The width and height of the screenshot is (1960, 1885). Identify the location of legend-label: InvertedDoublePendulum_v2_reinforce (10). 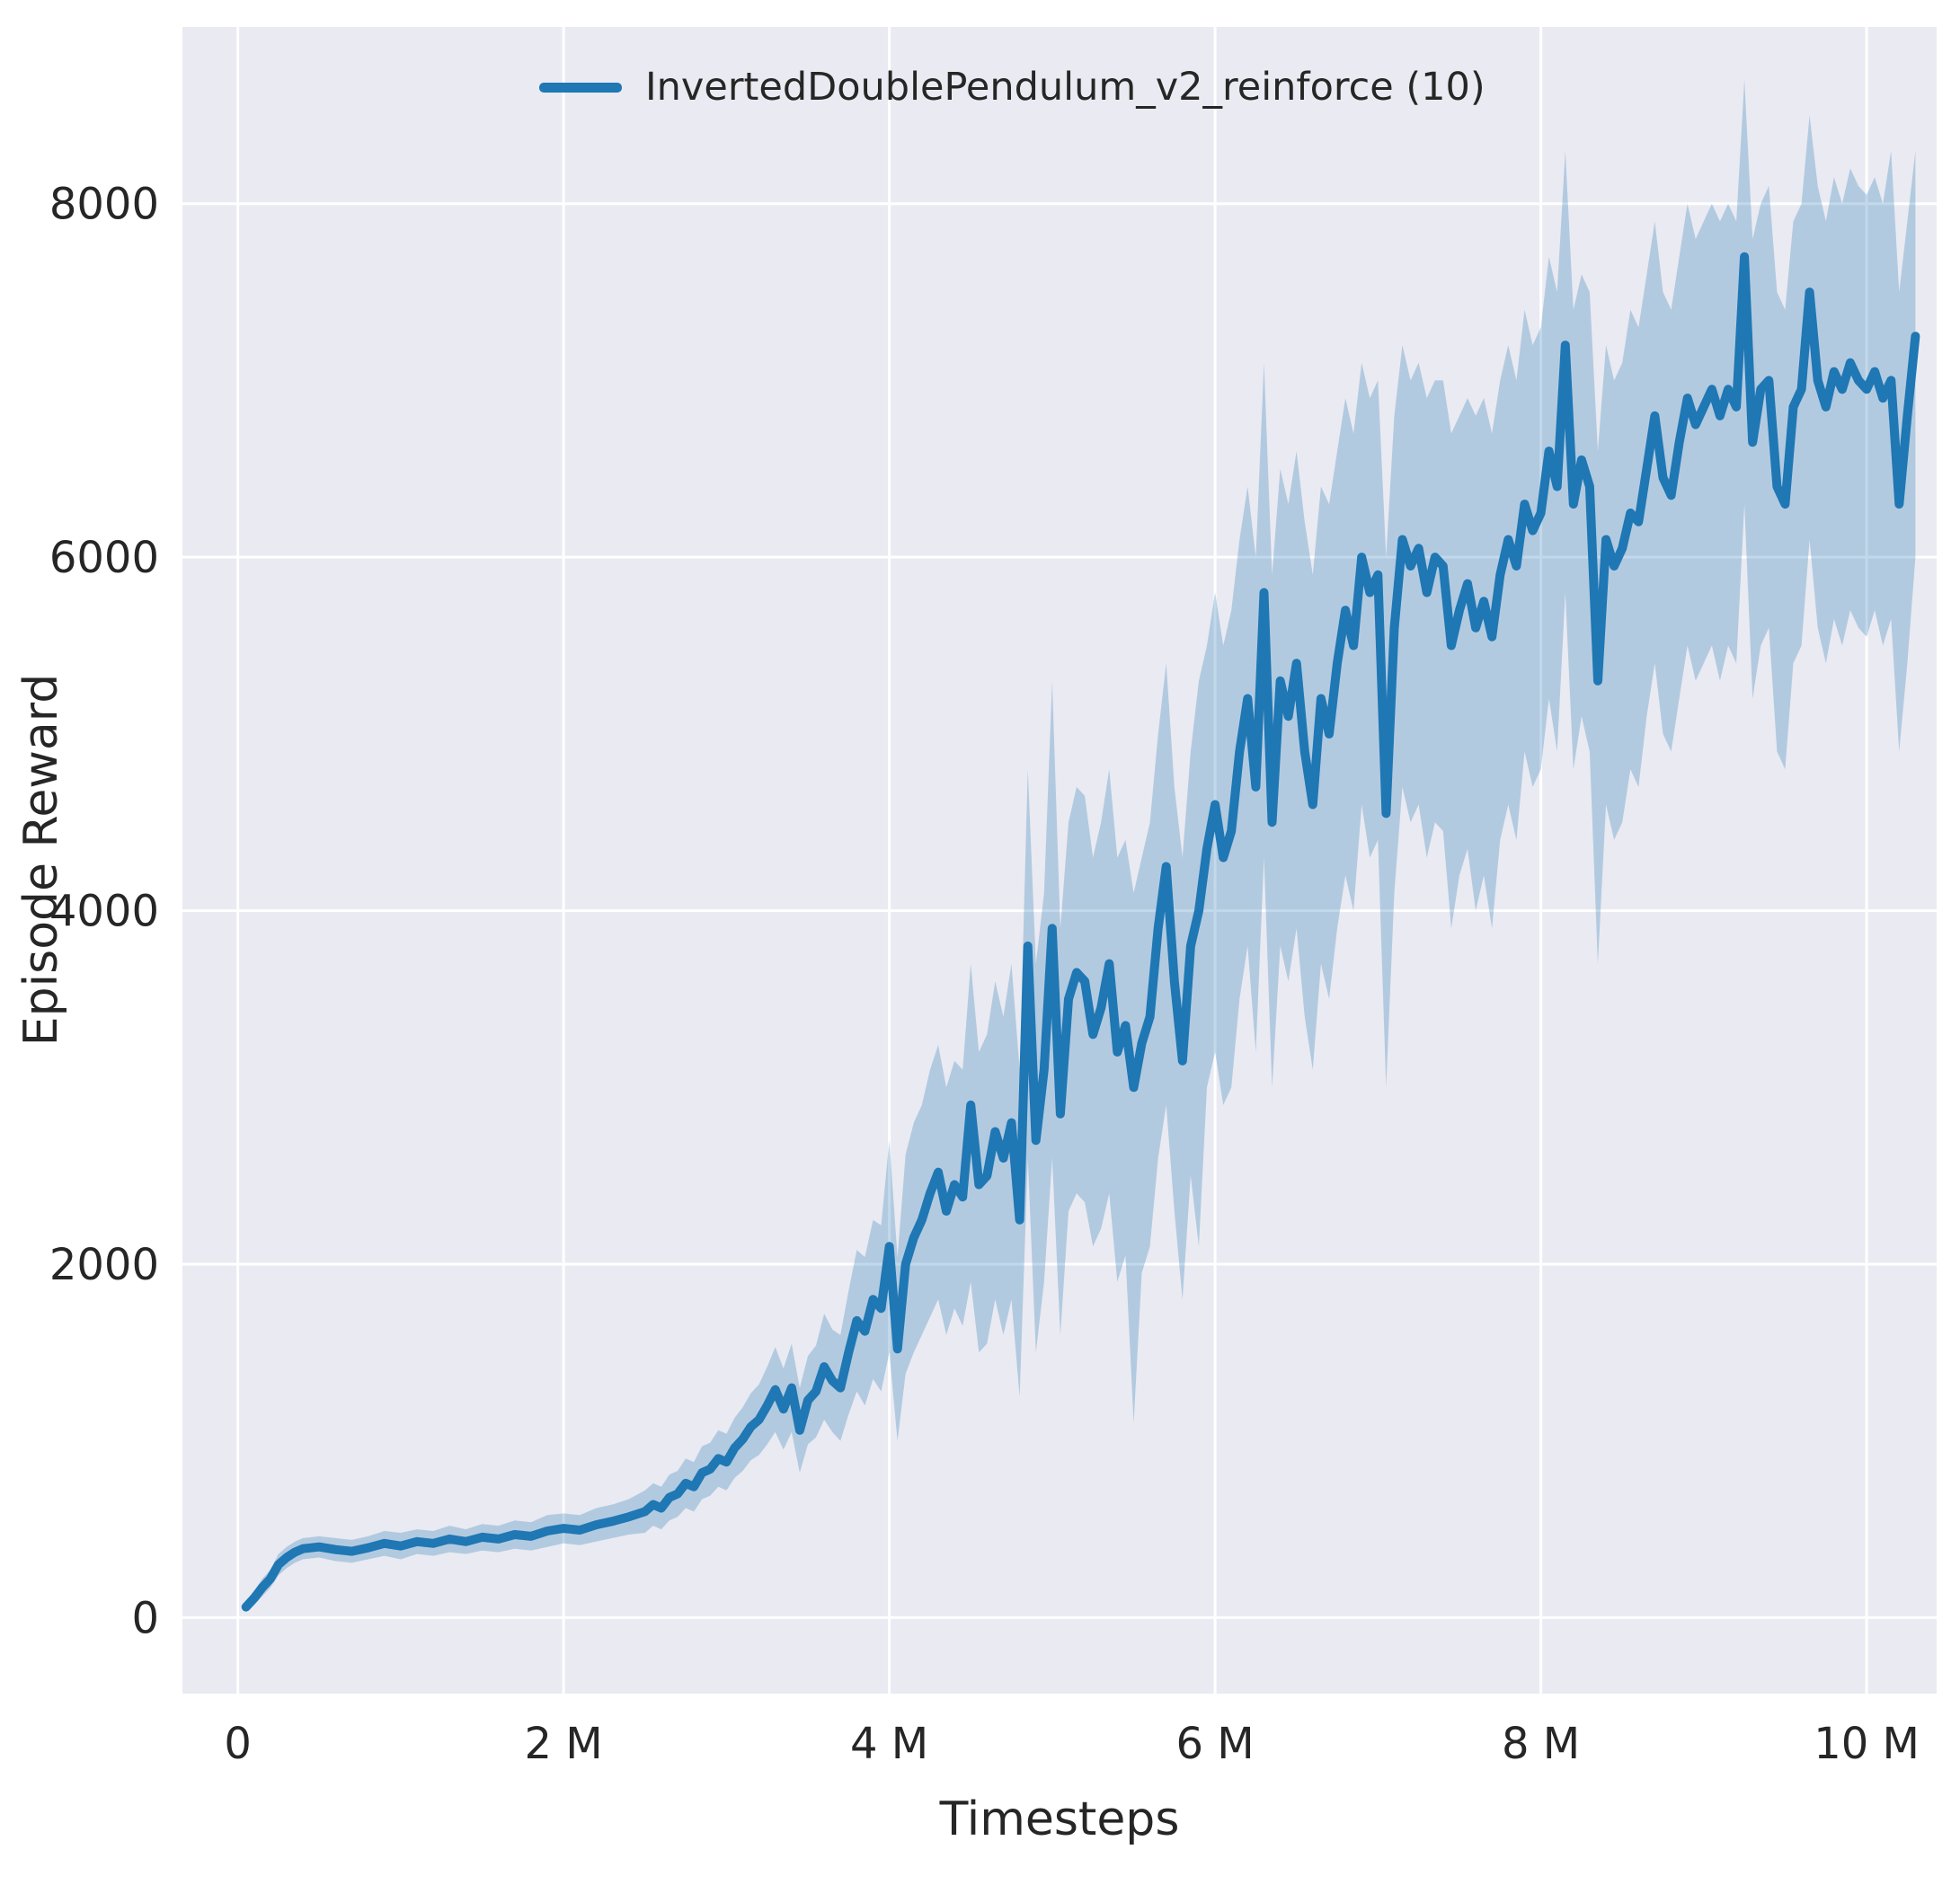
(1065, 87).